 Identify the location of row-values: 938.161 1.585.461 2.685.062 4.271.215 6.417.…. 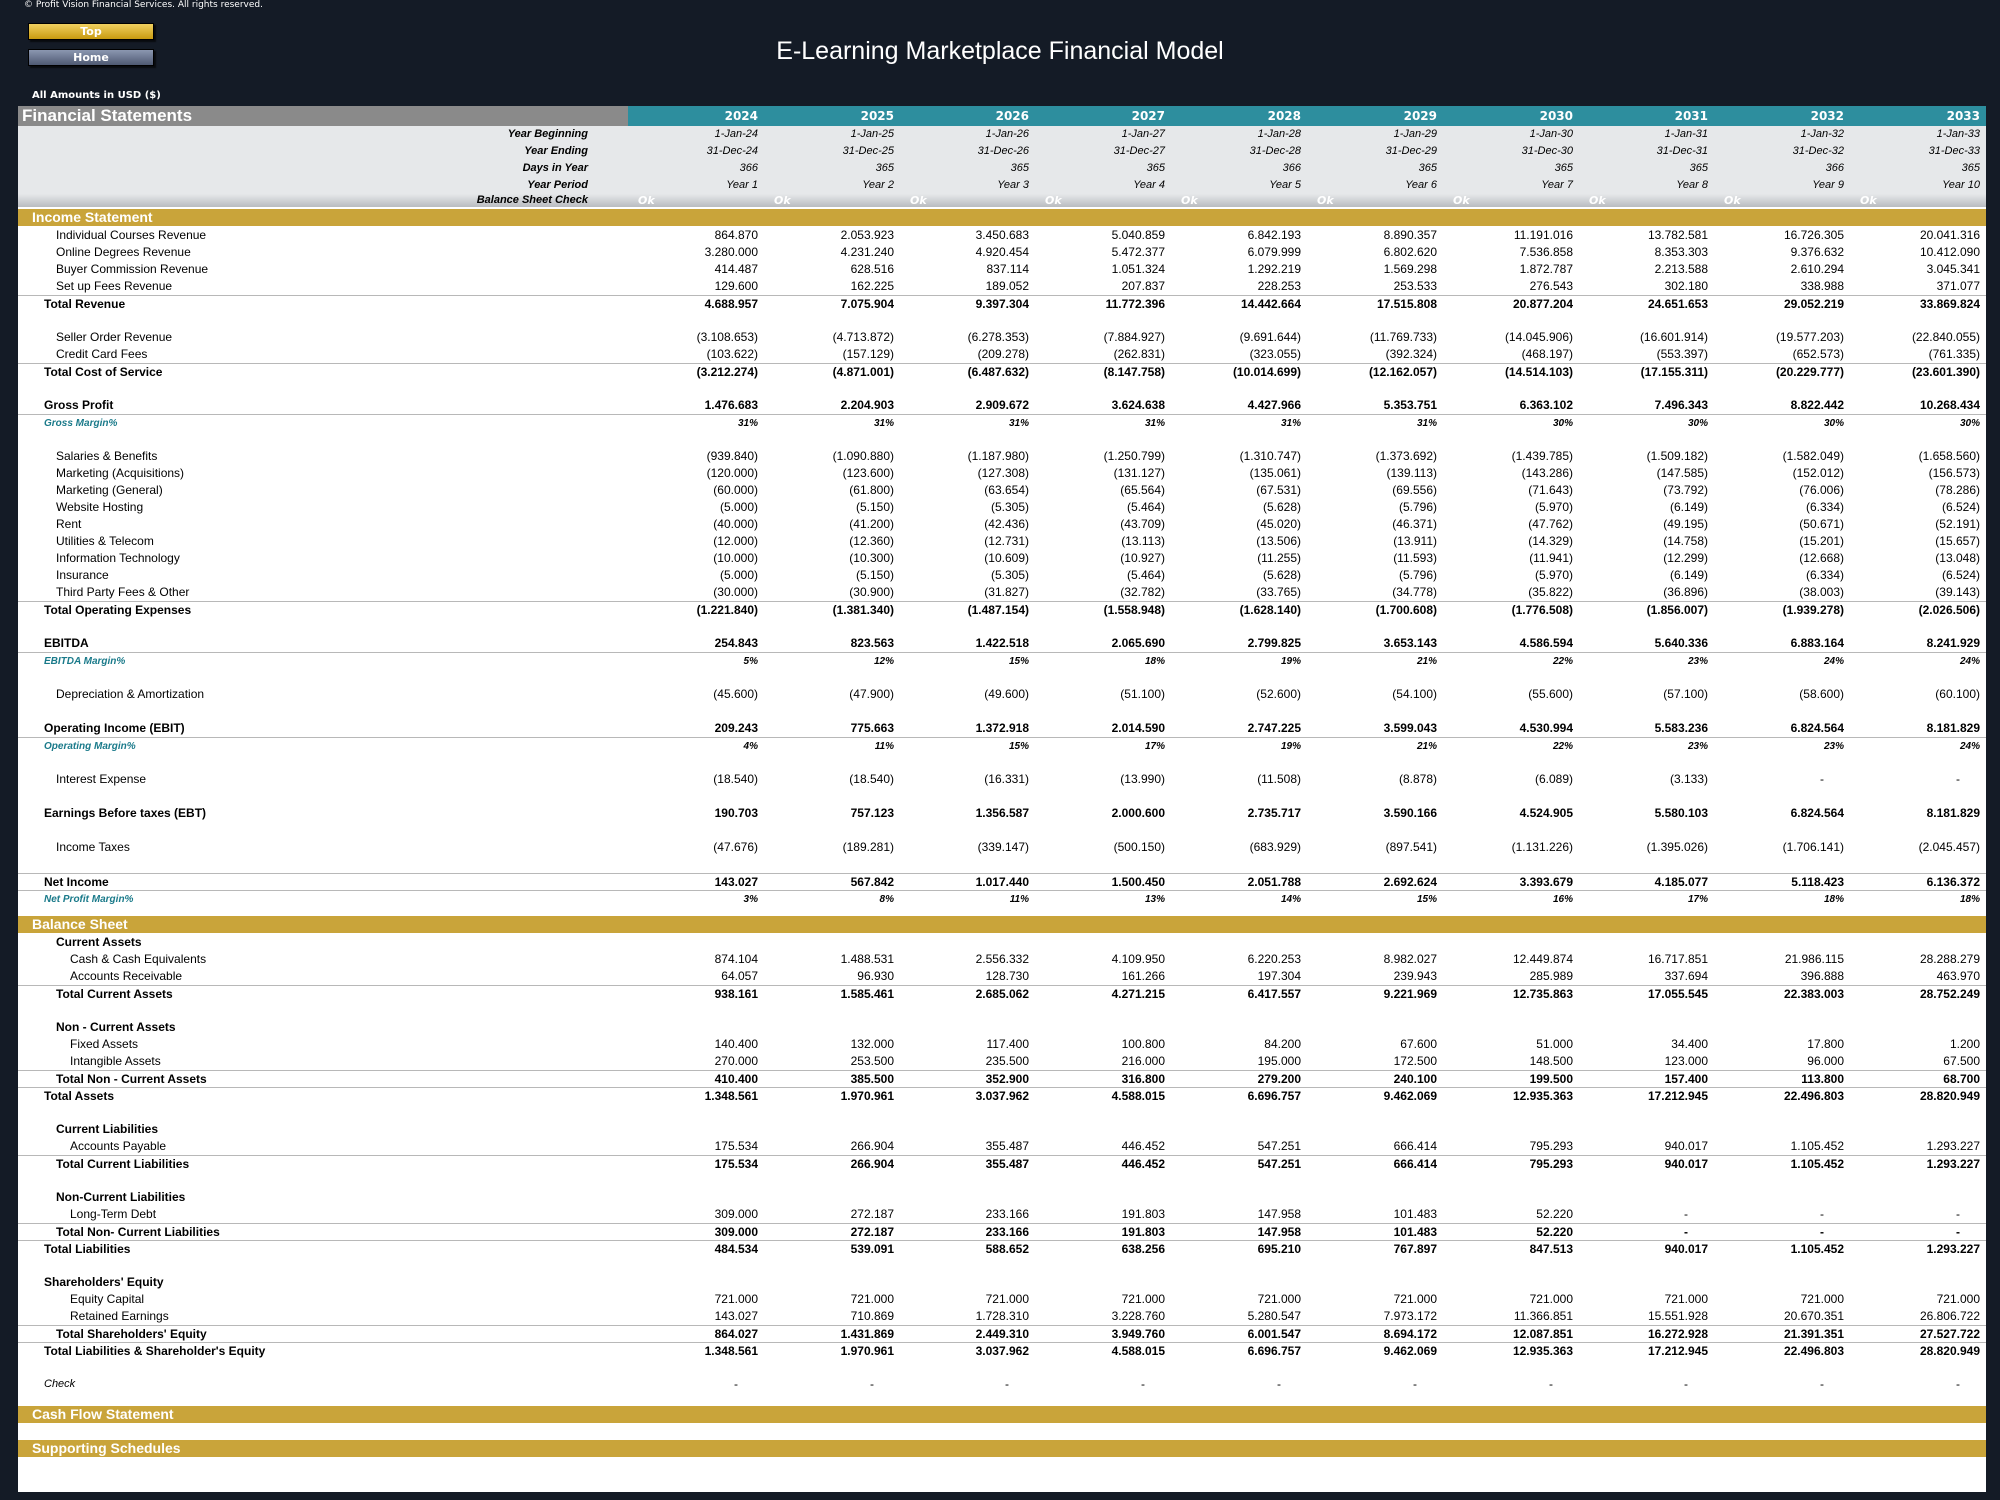
(1307, 994).